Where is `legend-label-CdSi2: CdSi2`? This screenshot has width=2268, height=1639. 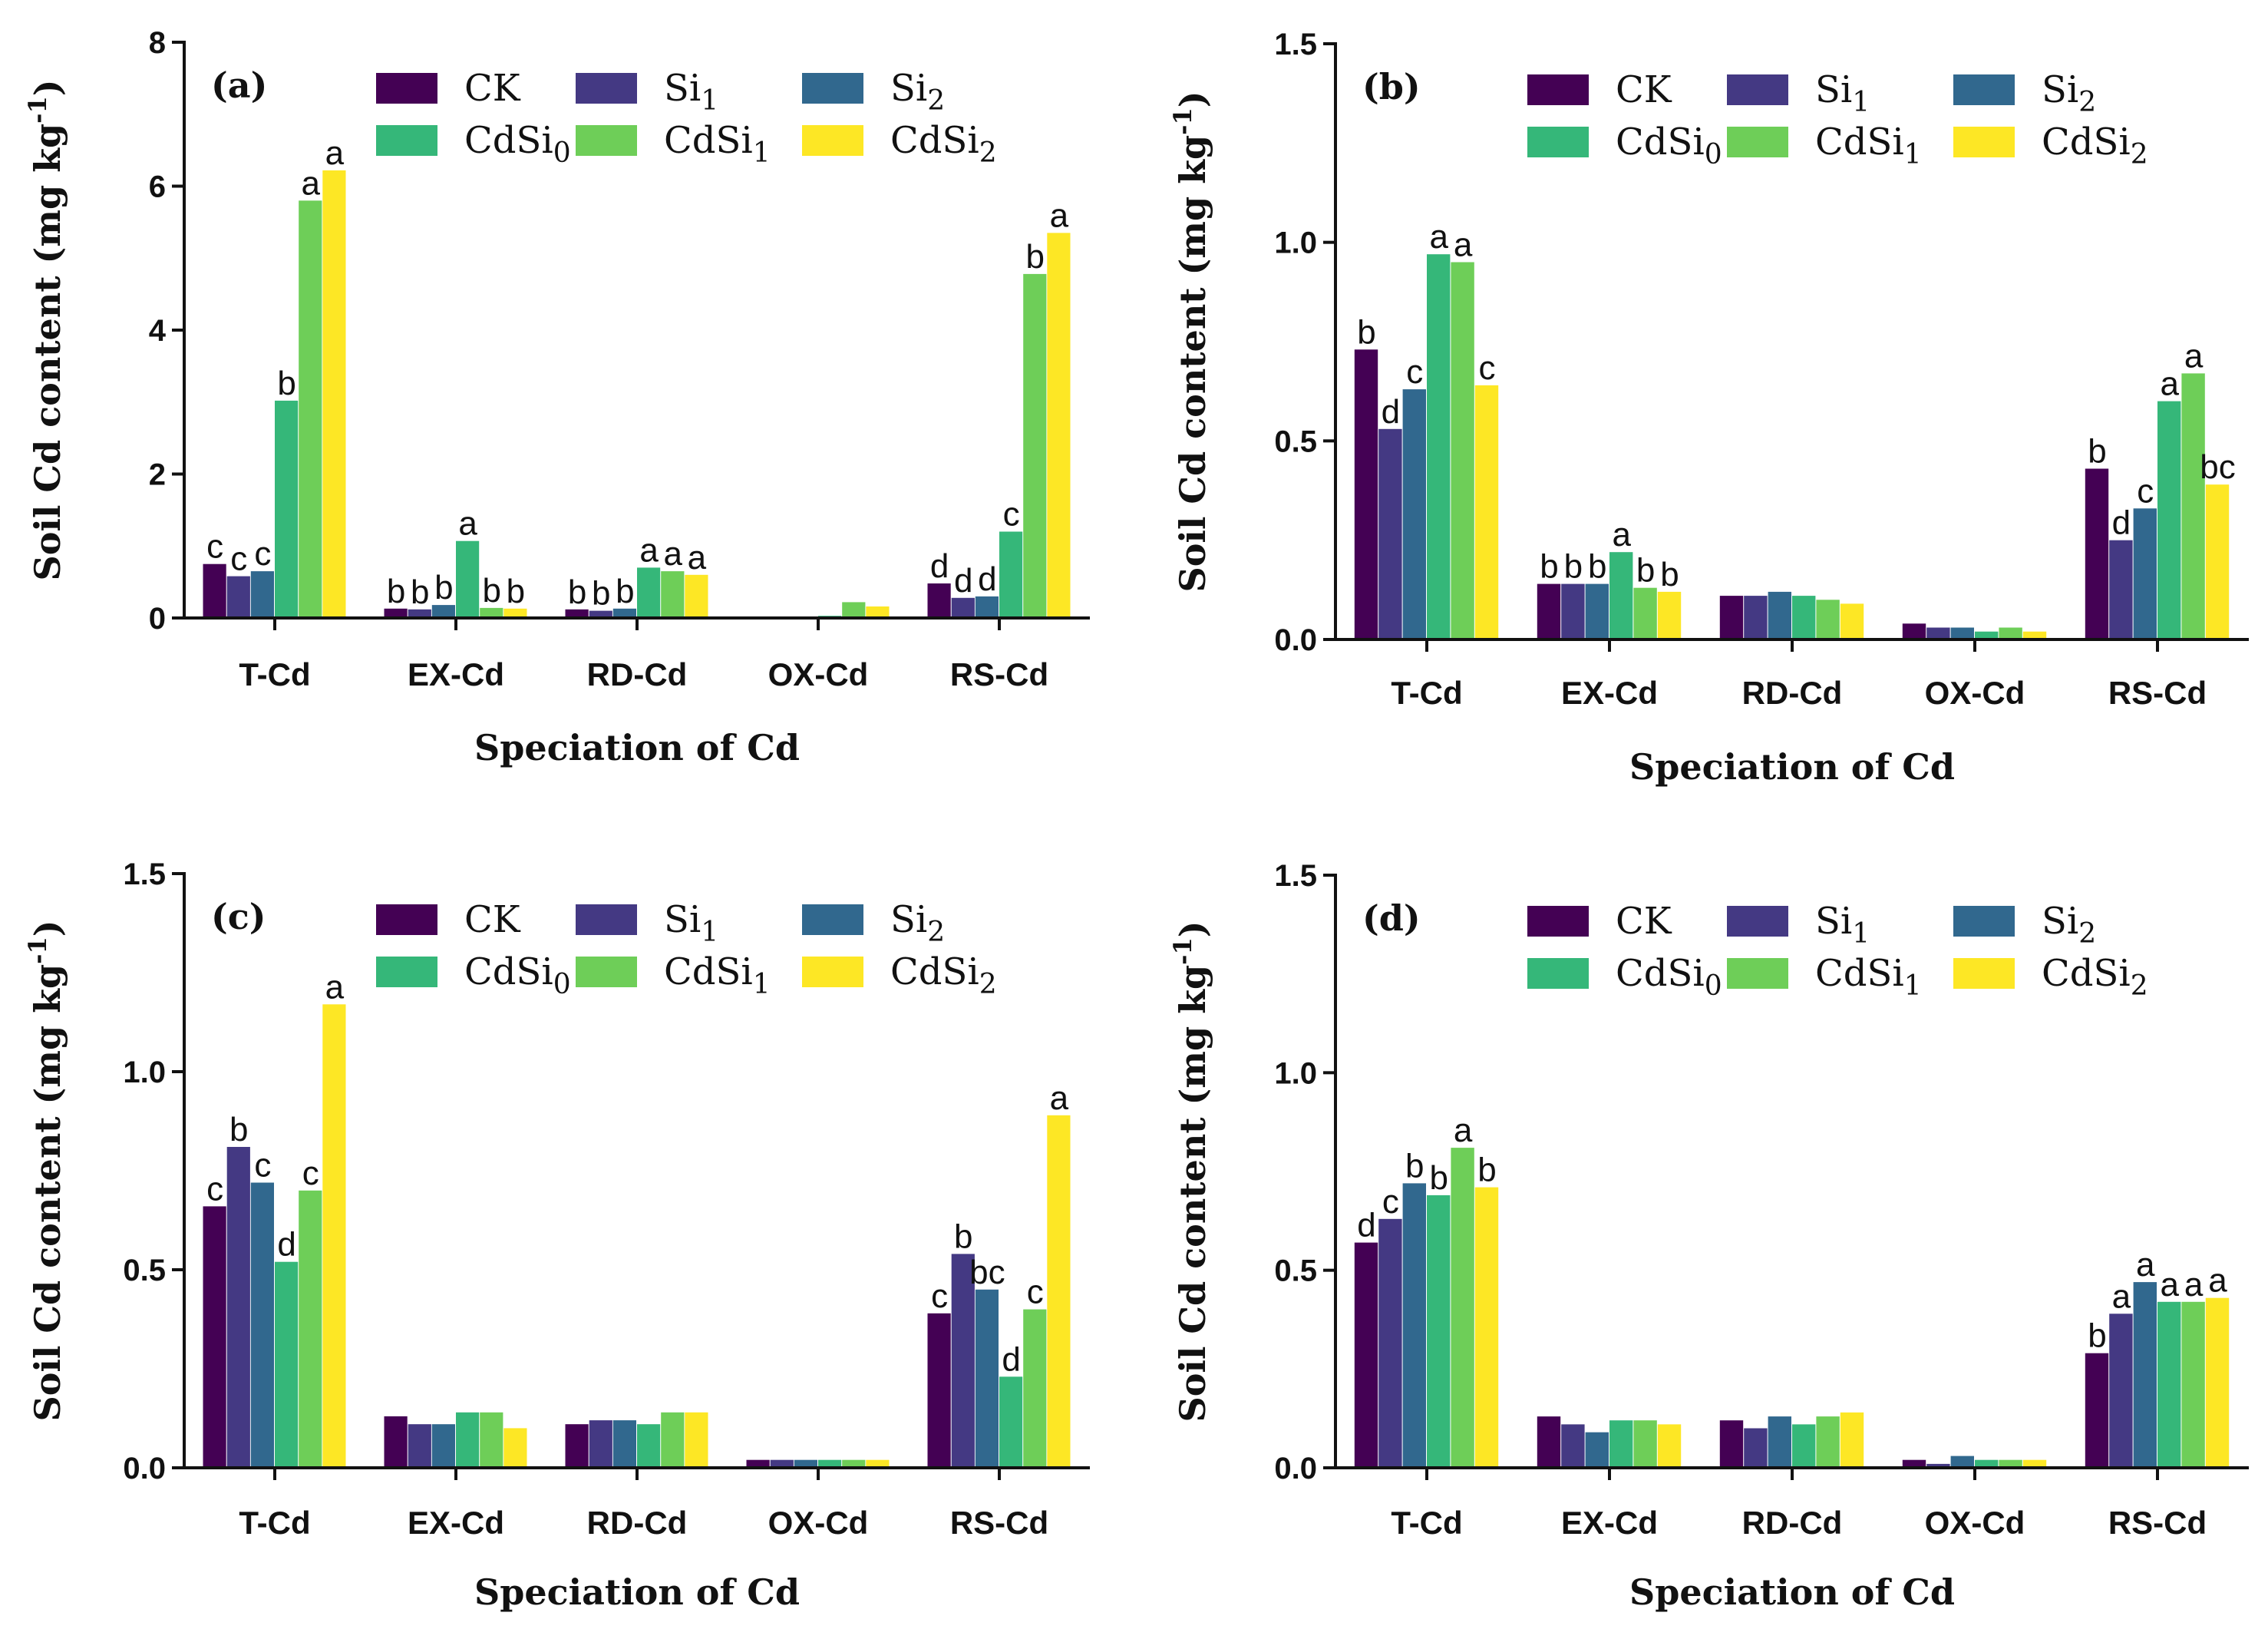
legend-label-CdSi2: CdSi2 is located at coordinates (2095, 146).